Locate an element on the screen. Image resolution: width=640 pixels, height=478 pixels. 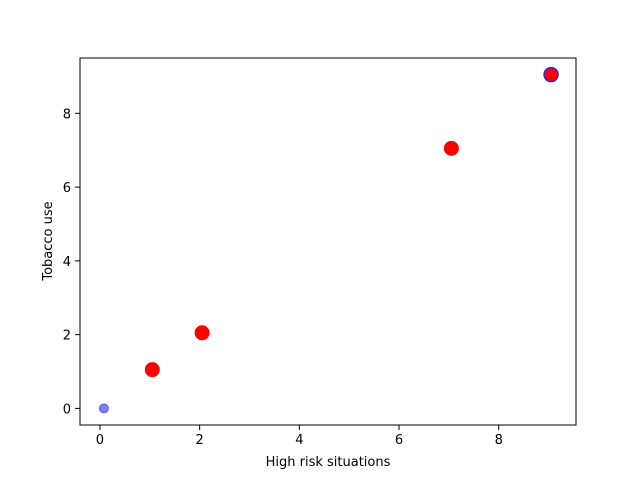
x-tick-label: 4 is located at coordinates (299, 440).